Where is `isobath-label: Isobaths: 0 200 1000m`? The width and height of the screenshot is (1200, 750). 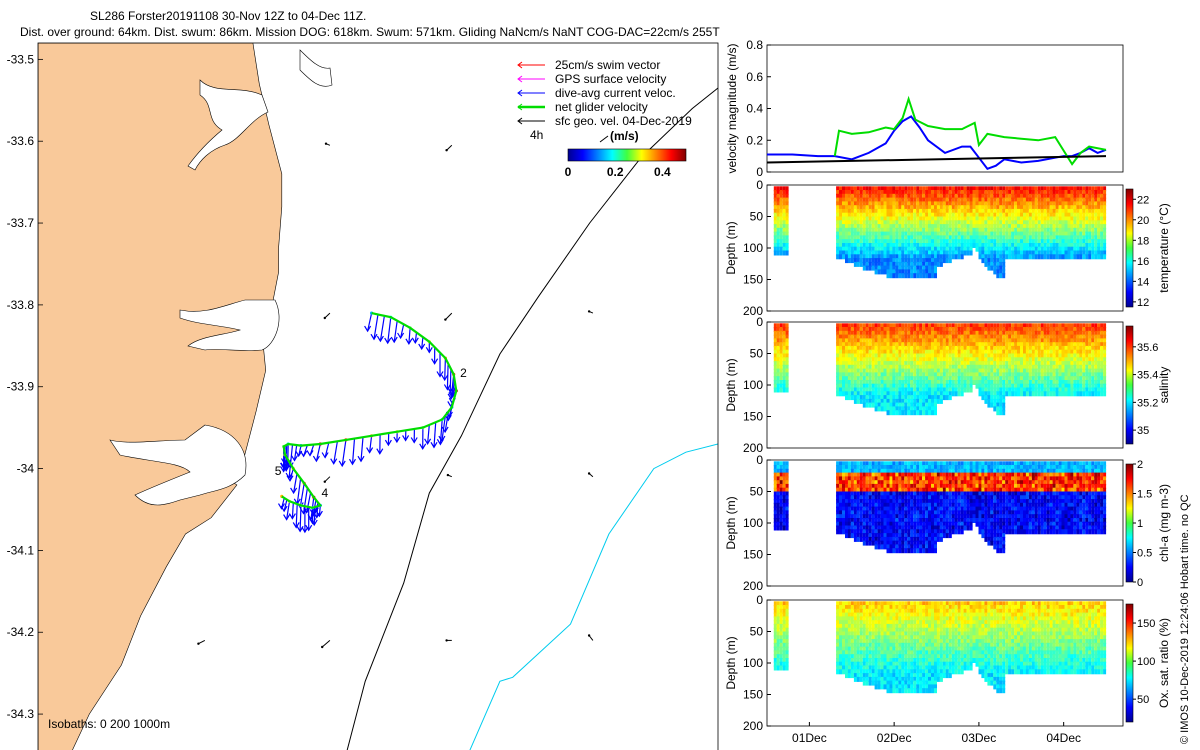 isobath-label: Isobaths: 0 200 1000m is located at coordinates (109, 724).